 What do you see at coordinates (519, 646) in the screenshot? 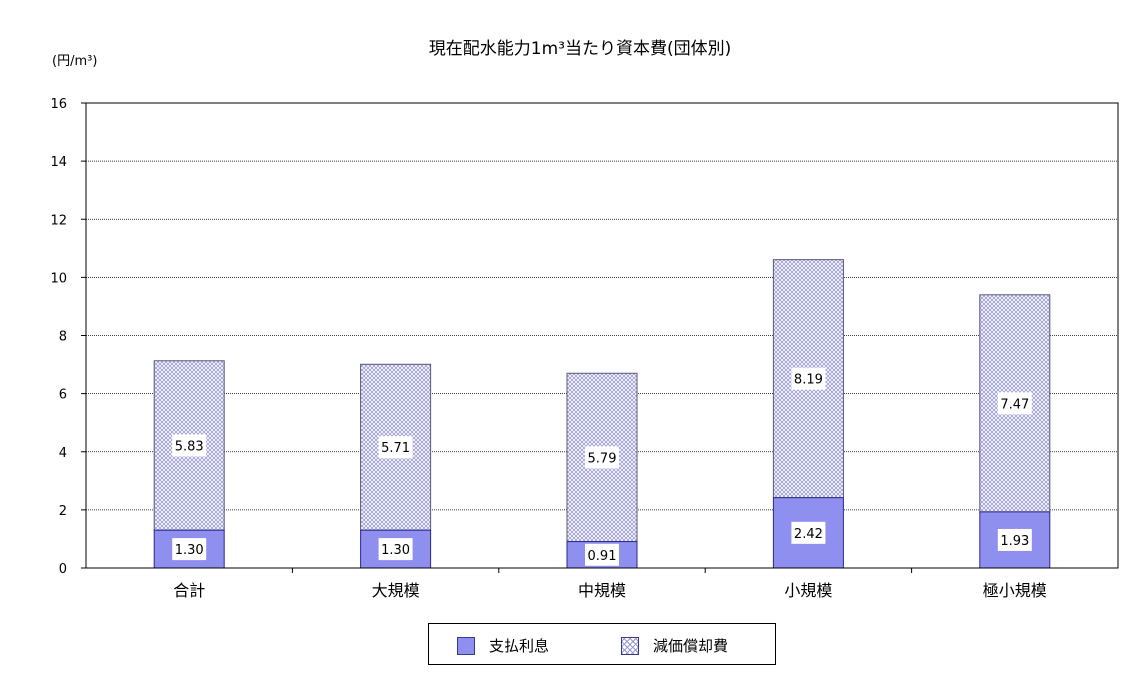
I see `legend-label-interest: 支払利息` at bounding box center [519, 646].